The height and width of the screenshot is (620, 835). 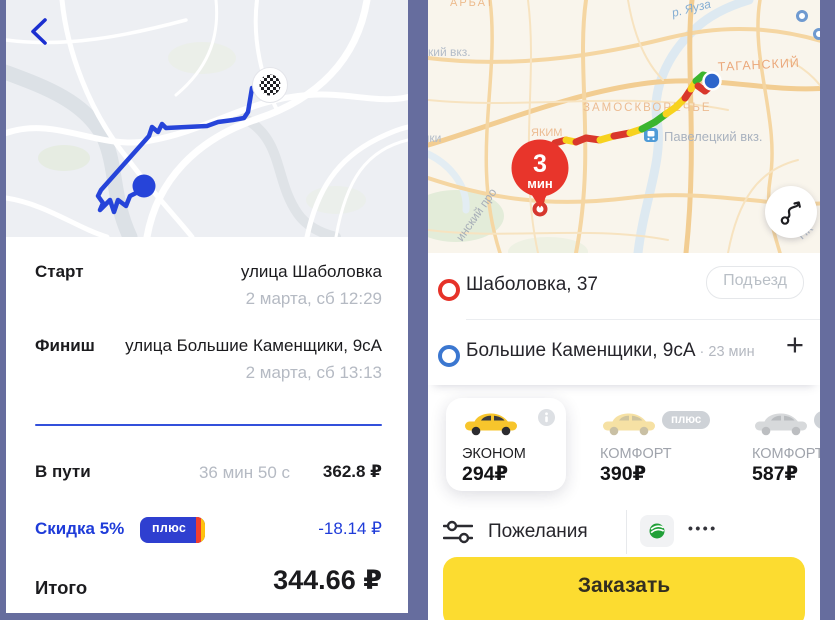 I want to click on entrance-button: Подъезд, so click(x=755, y=282).